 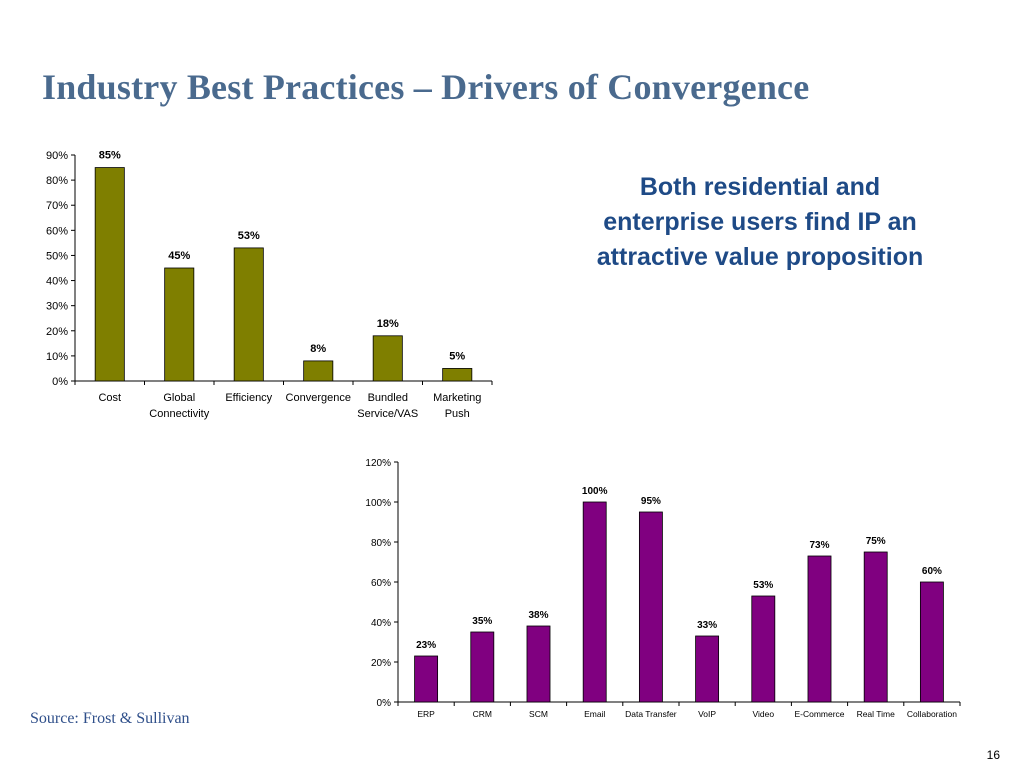 What do you see at coordinates (318, 398) in the screenshot?
I see `category-label: Convergence` at bounding box center [318, 398].